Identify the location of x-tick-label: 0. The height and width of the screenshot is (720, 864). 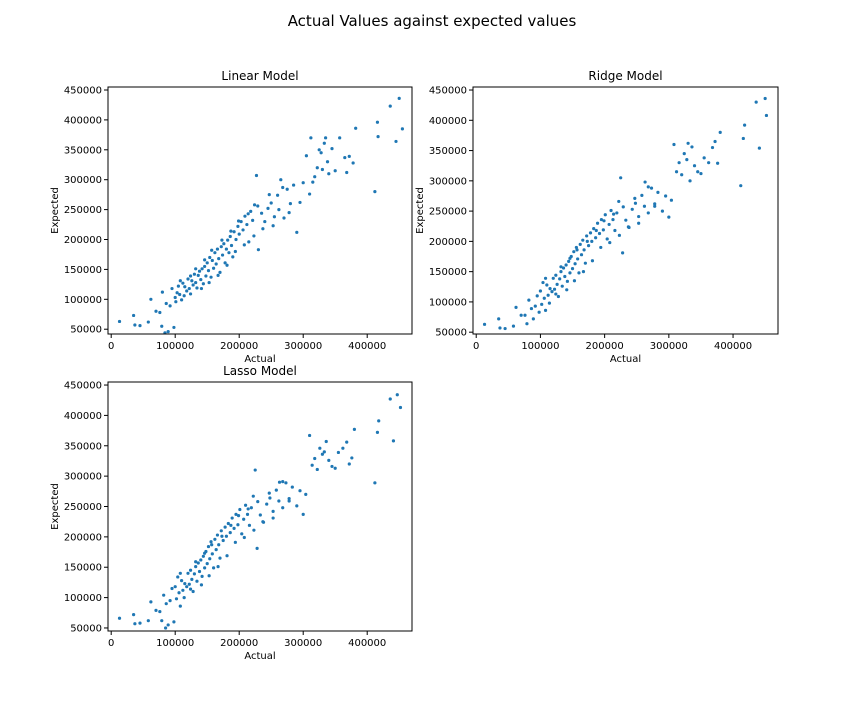
(476, 346).